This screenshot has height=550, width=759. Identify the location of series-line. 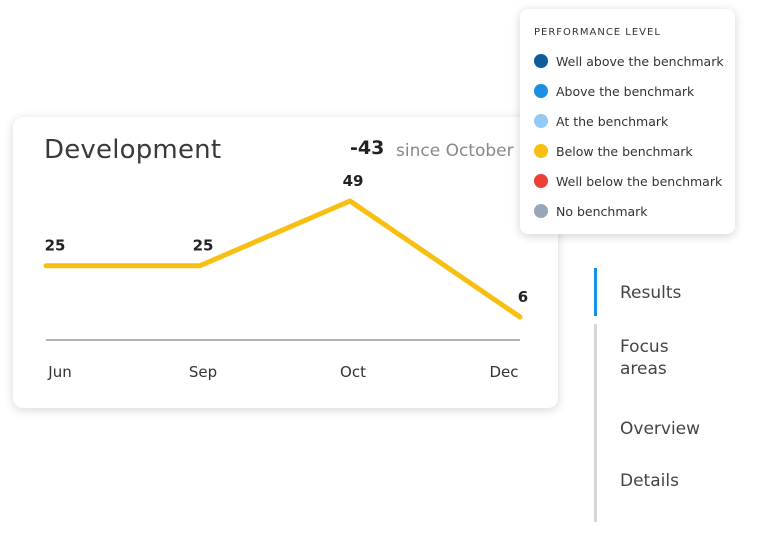
(283, 259).